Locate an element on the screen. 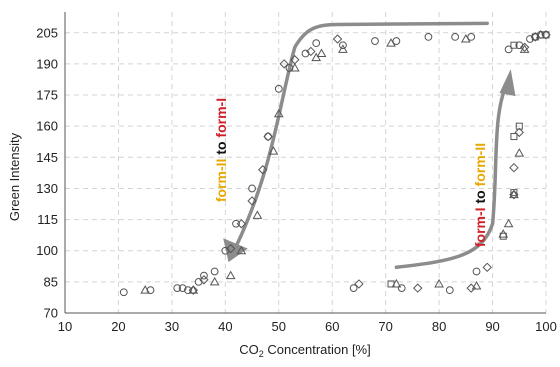 Image resolution: width=560 pixels, height=367 pixels. x-tick-label: 100 is located at coordinates (546, 326).